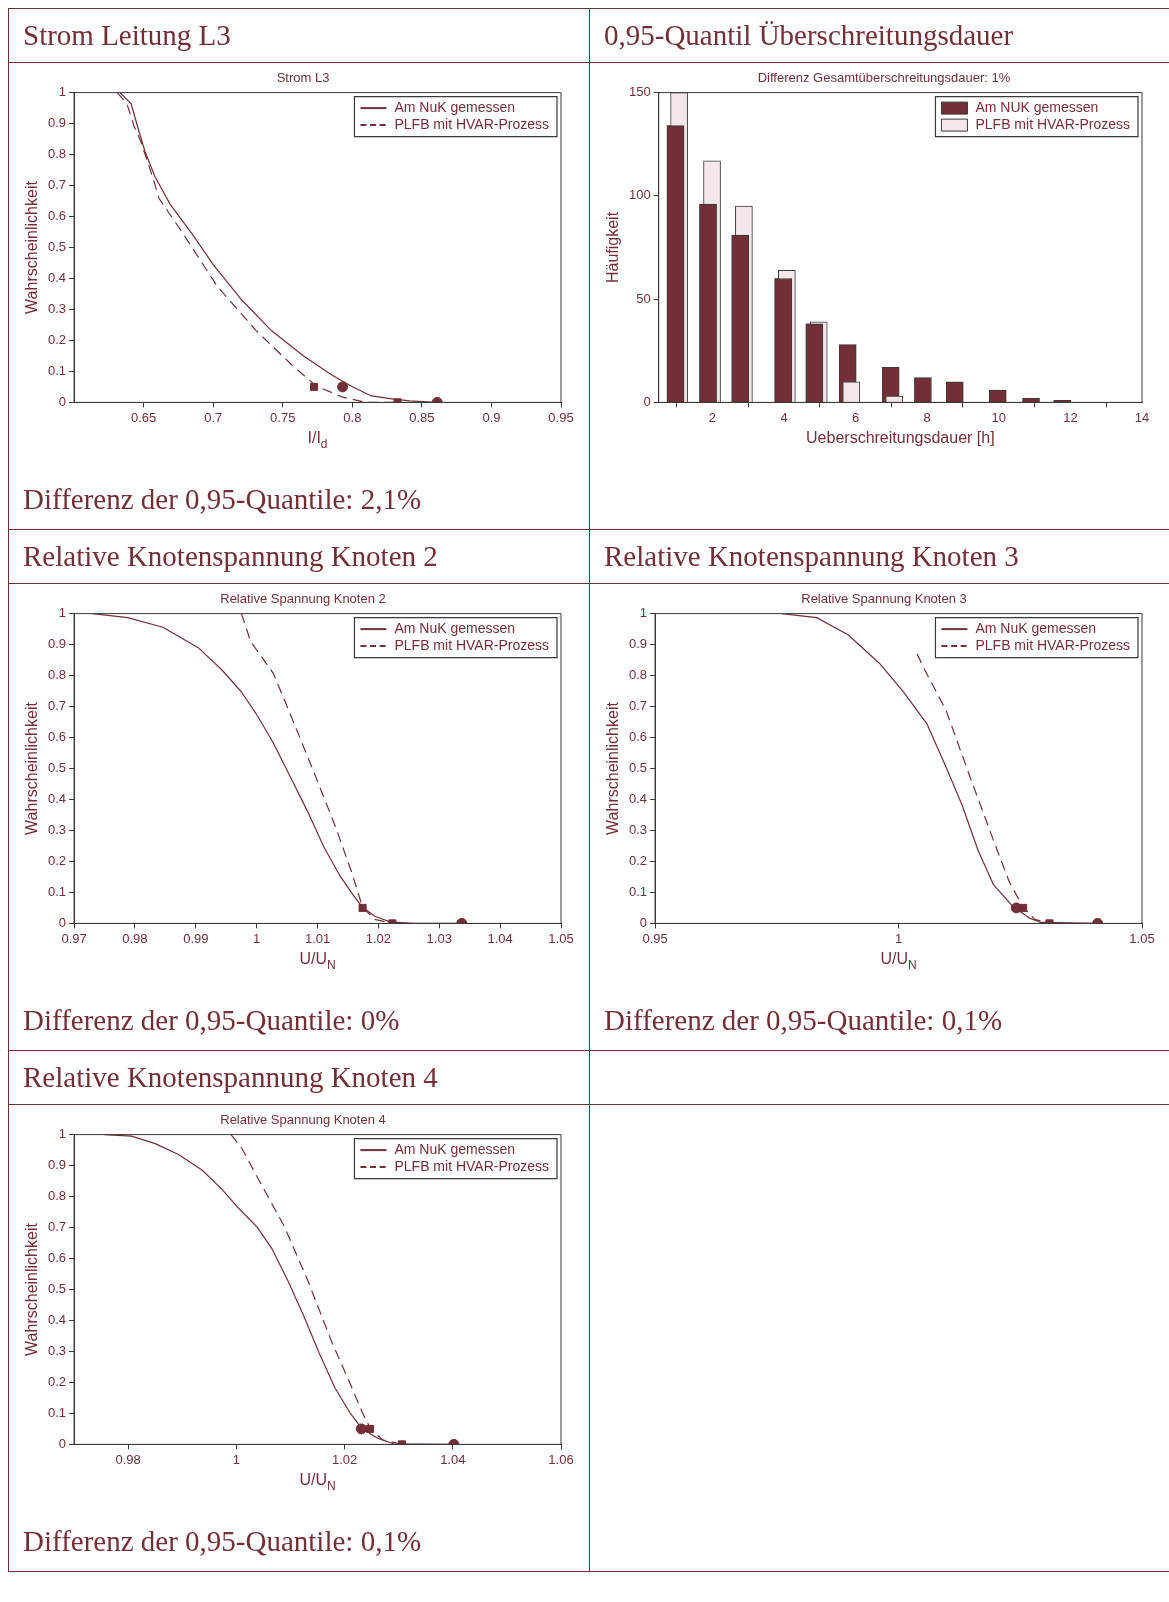  Describe the element at coordinates (299, 557) in the screenshot. I see `chart-title: Relative Knotenspannung Knoten 2` at that location.